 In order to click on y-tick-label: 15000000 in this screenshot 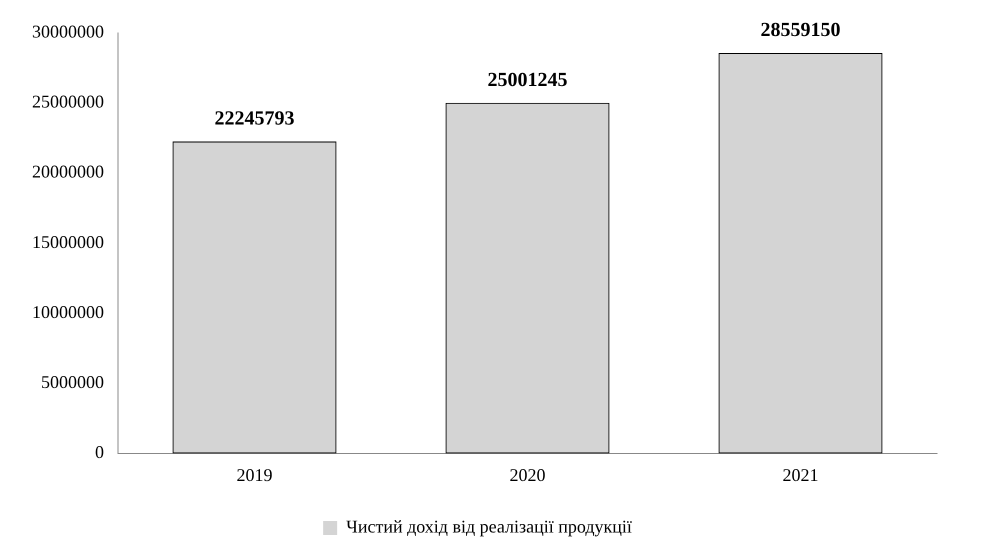, I will do `click(68, 242)`.